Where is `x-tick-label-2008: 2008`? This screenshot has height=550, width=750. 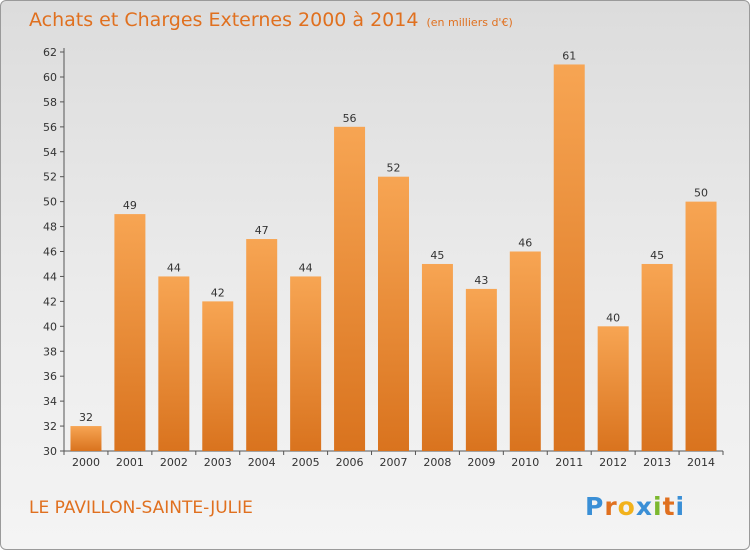
x-tick-label-2008: 2008 is located at coordinates (437, 462).